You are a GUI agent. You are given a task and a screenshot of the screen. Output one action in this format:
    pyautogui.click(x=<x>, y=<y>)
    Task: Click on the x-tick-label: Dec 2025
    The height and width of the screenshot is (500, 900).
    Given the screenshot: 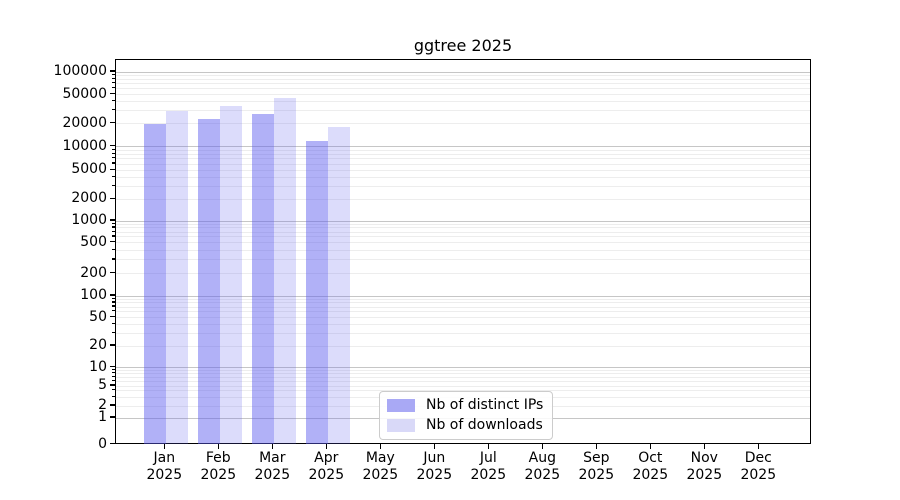 What is the action you would take?
    pyautogui.click(x=758, y=467)
    